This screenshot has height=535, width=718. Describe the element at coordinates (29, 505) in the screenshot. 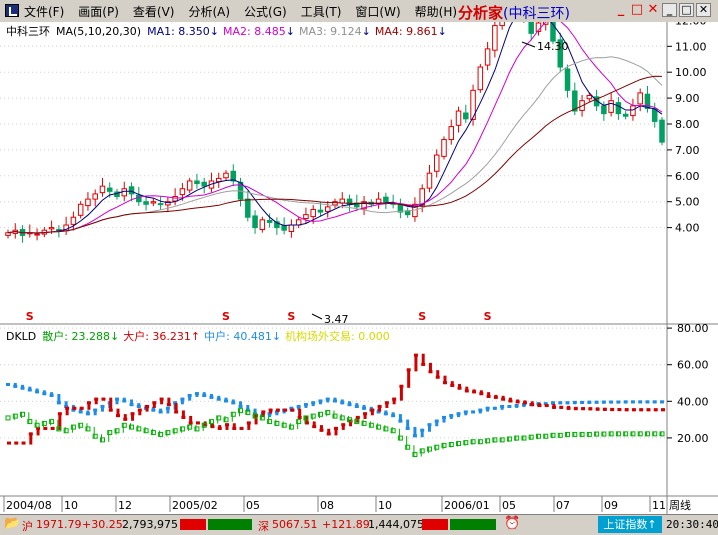

I see `x-tick-label: 2004/08` at that location.